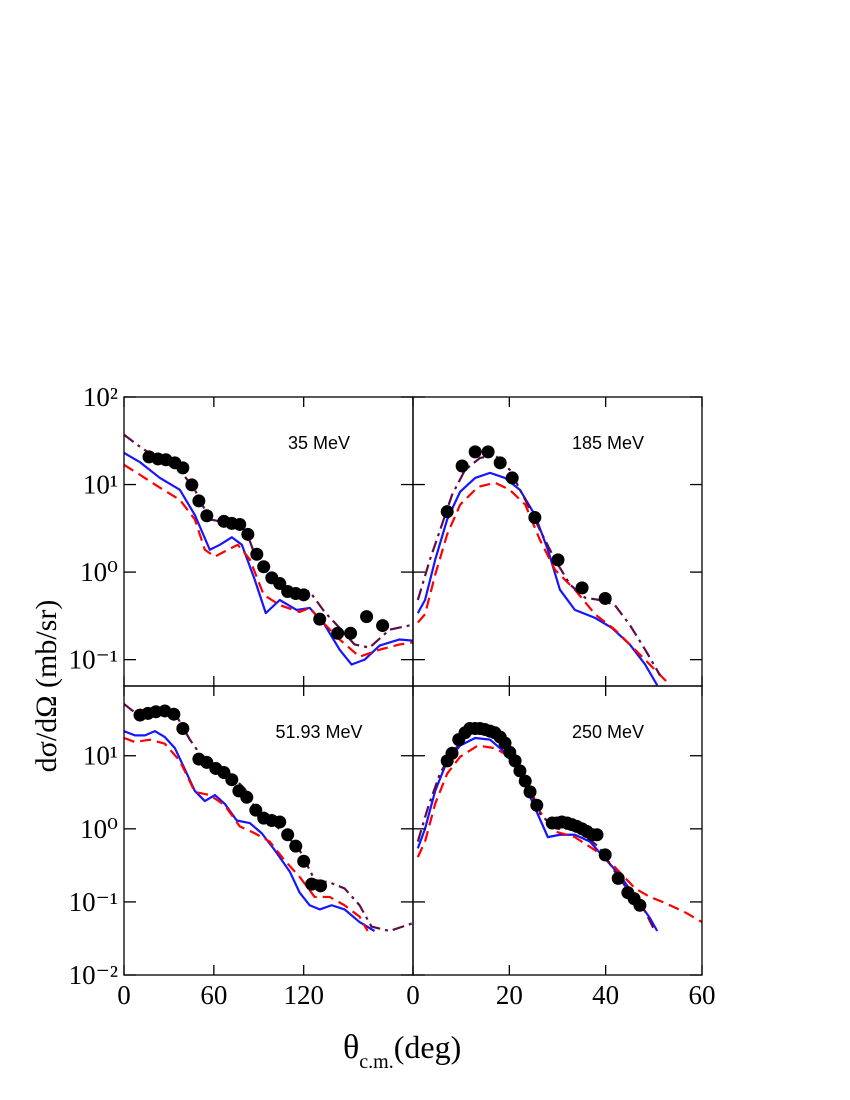 This screenshot has height=1100, width=850. Describe the element at coordinates (303, 995) in the screenshot. I see `x-tick-label: 120` at that location.